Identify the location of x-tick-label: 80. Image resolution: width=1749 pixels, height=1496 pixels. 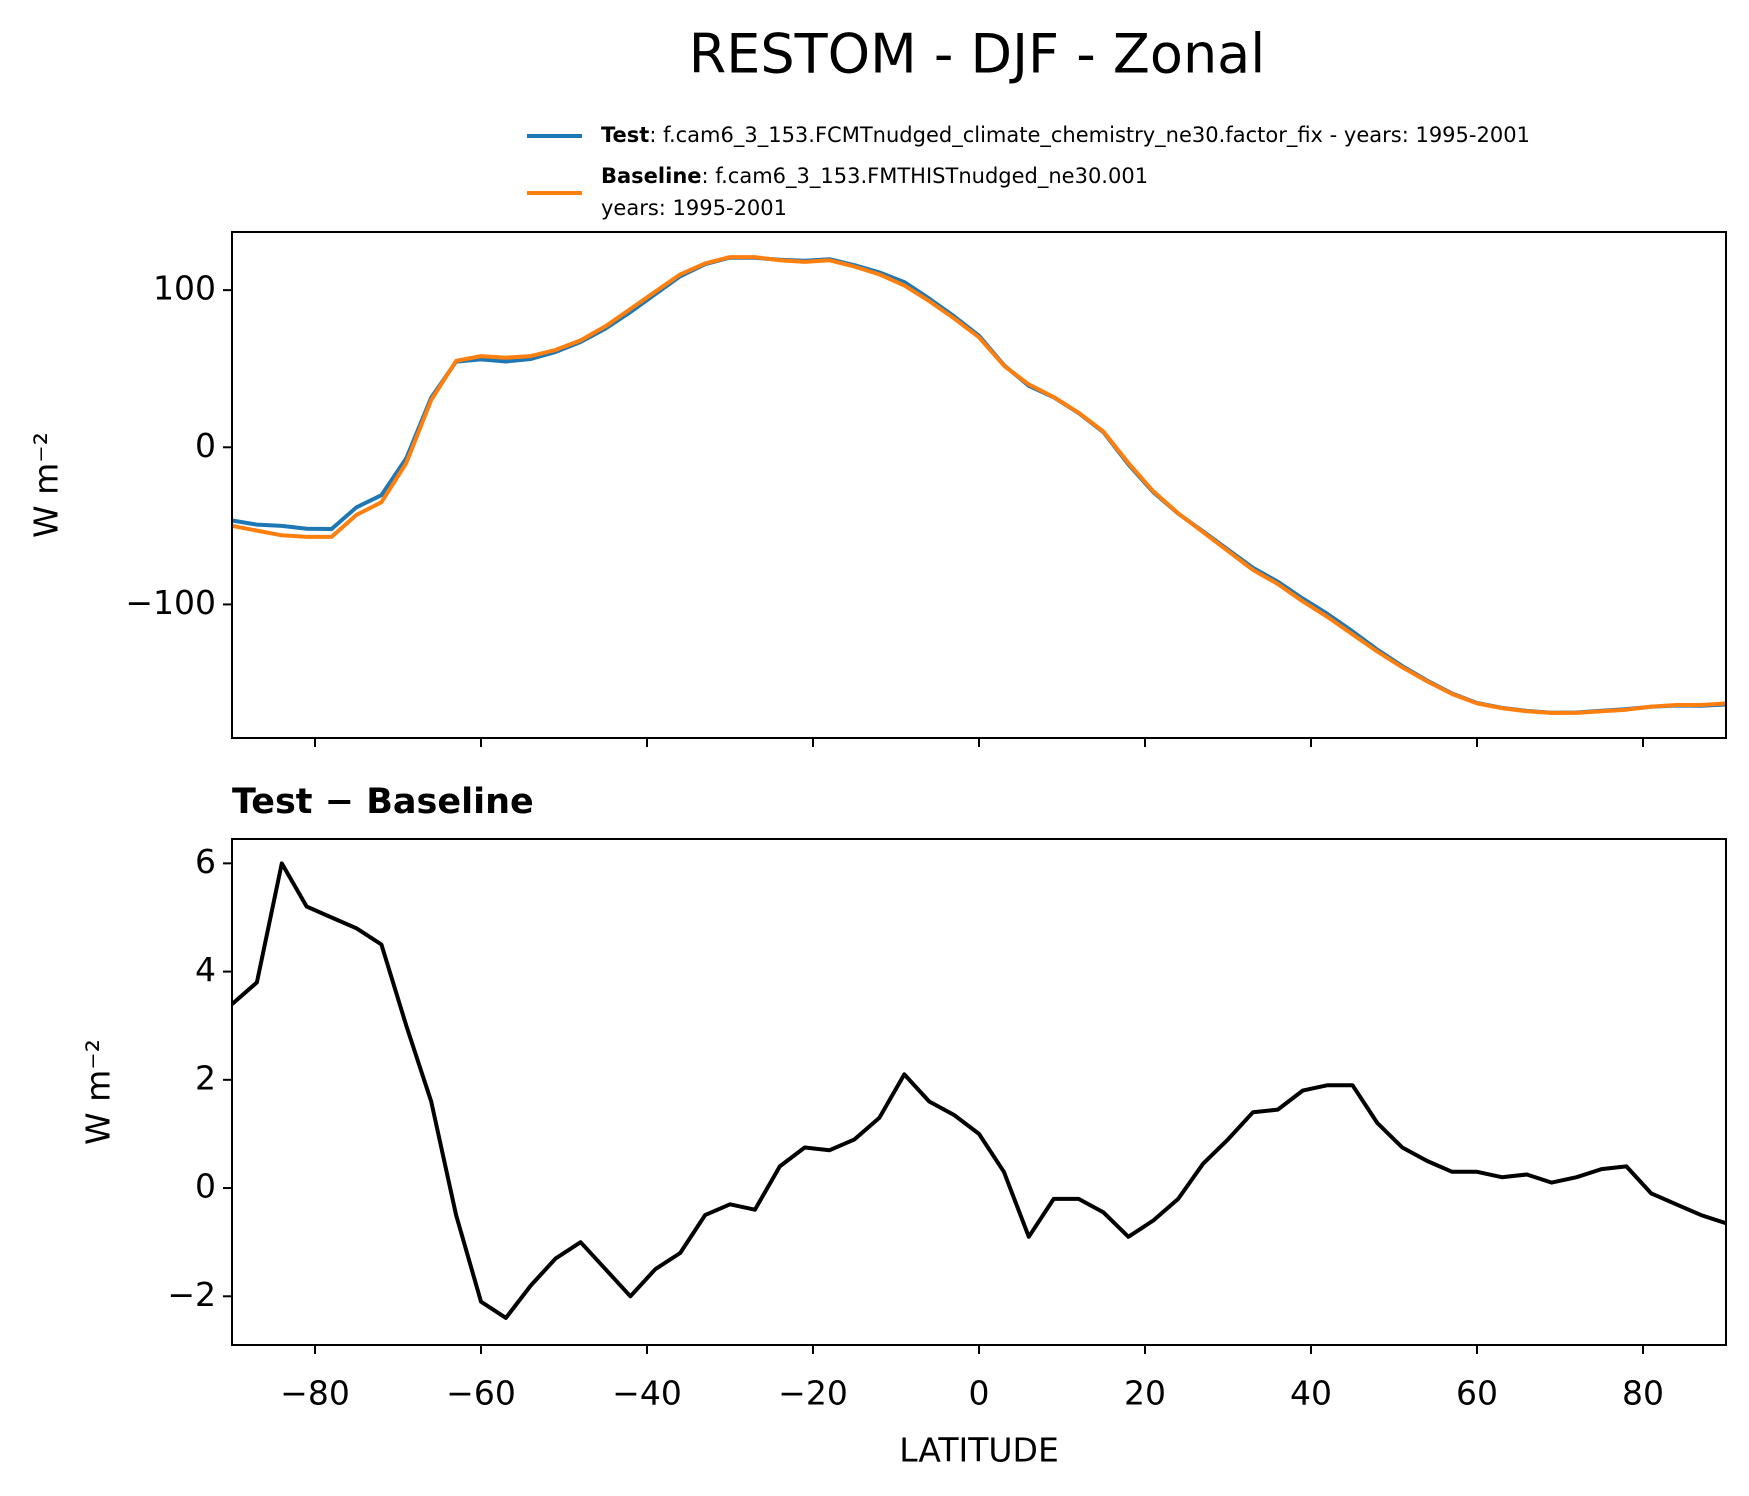
(1643, 1393).